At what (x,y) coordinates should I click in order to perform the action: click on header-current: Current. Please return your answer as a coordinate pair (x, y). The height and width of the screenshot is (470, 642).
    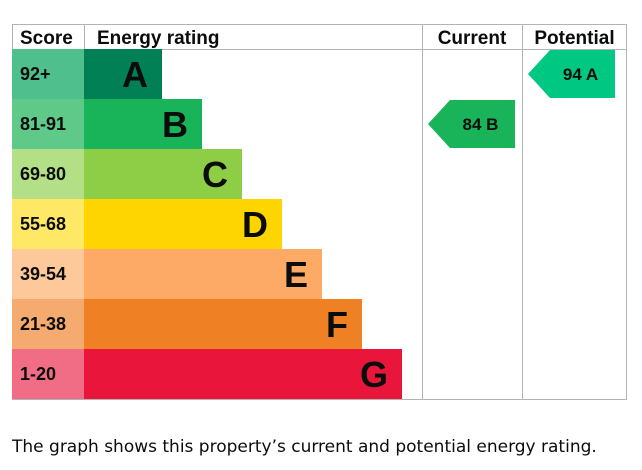
    Looking at the image, I should click on (472, 38).